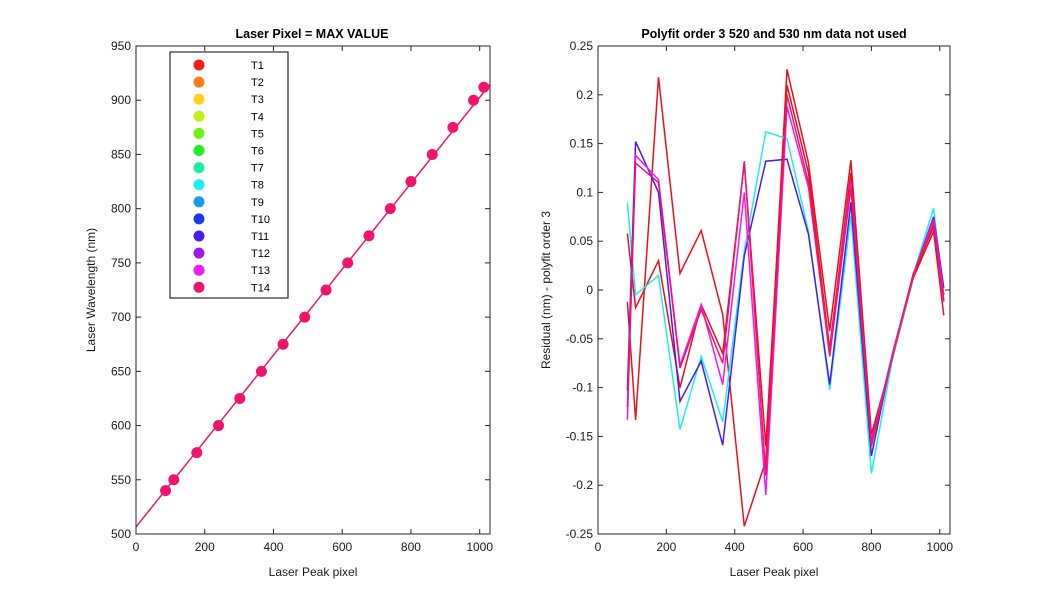 This screenshot has width=1050, height=600. What do you see at coordinates (121, 317) in the screenshot?
I see `left-y-tick-label: 700` at bounding box center [121, 317].